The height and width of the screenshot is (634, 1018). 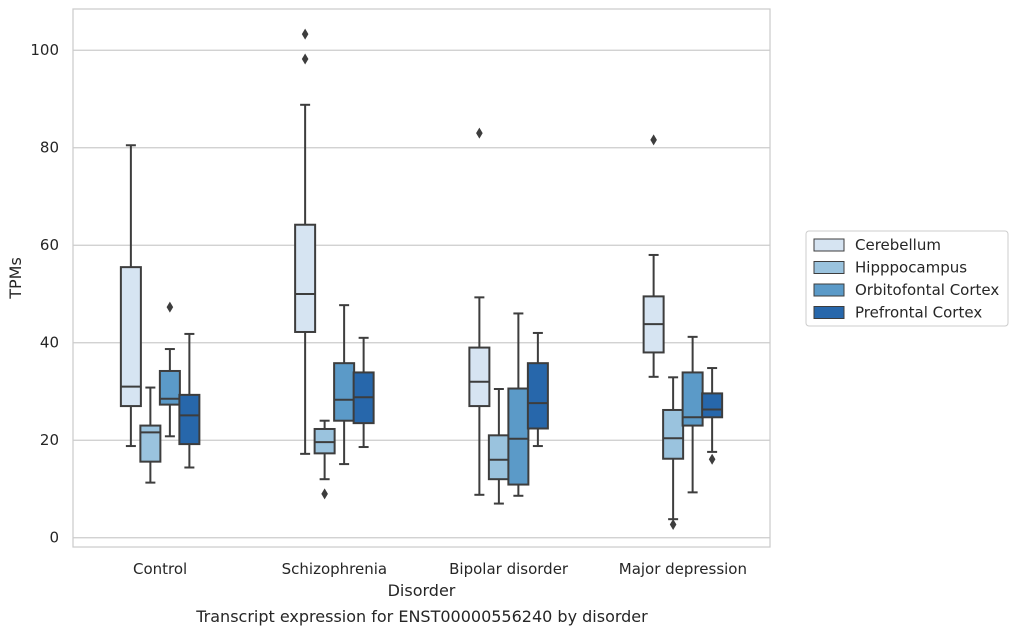 What do you see at coordinates (918, 313) in the screenshot?
I see `legend-label: Prefrontal Cortex` at bounding box center [918, 313].